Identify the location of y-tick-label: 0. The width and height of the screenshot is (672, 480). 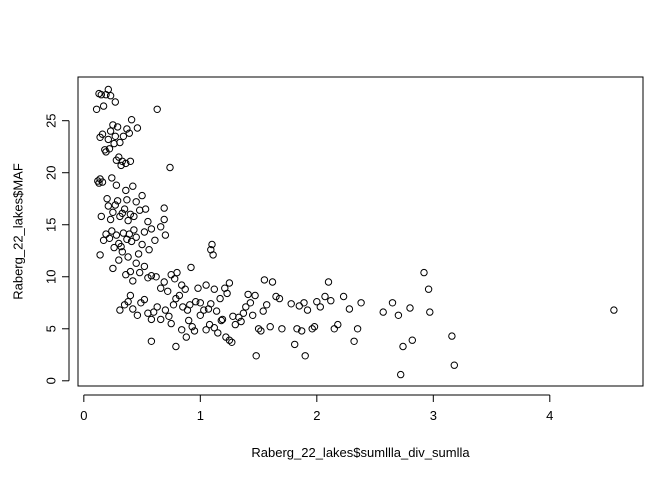
(51, 380).